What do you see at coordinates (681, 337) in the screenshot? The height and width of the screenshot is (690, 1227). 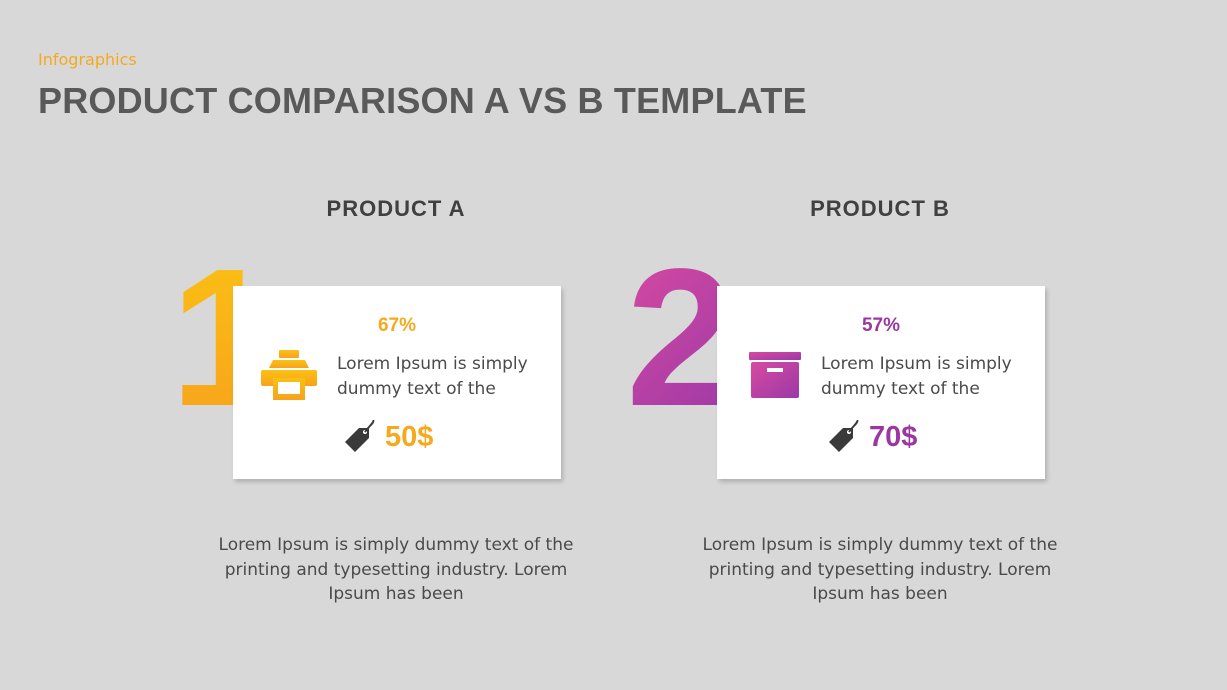 I see `product-b-number: 2` at bounding box center [681, 337].